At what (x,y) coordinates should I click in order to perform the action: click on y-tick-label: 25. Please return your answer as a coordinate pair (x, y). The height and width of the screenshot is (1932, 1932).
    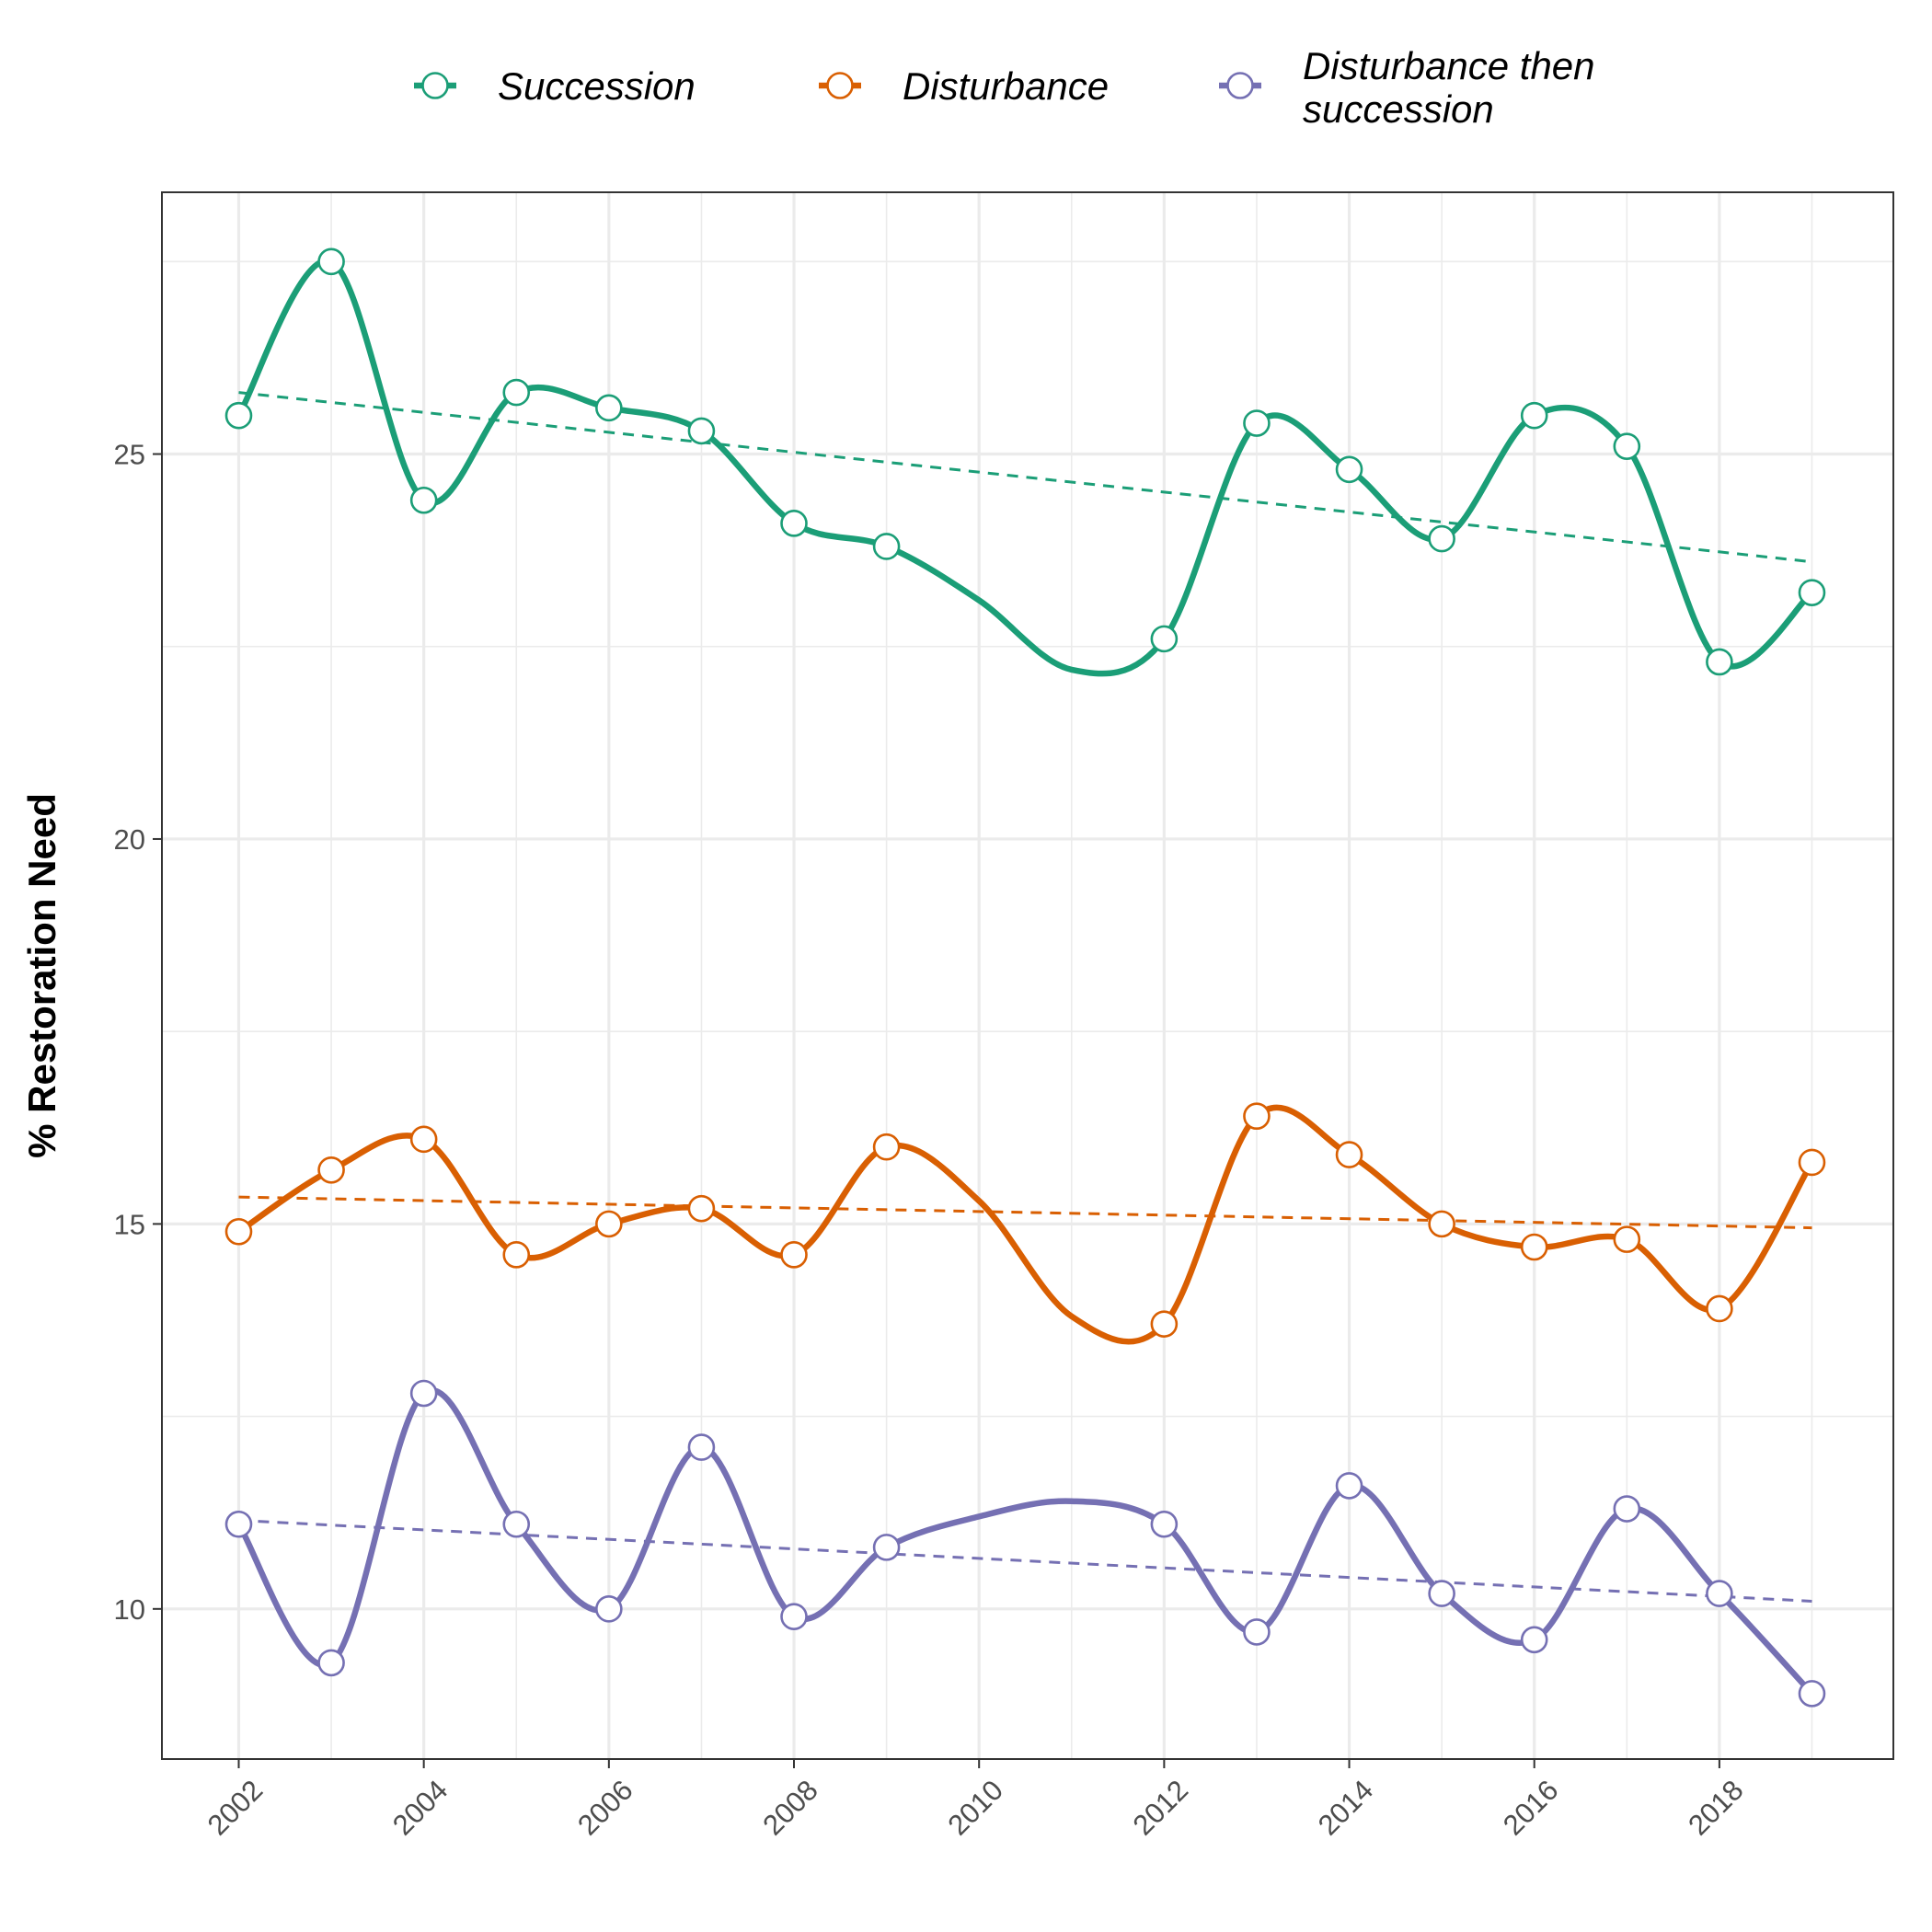
    Looking at the image, I should click on (129, 455).